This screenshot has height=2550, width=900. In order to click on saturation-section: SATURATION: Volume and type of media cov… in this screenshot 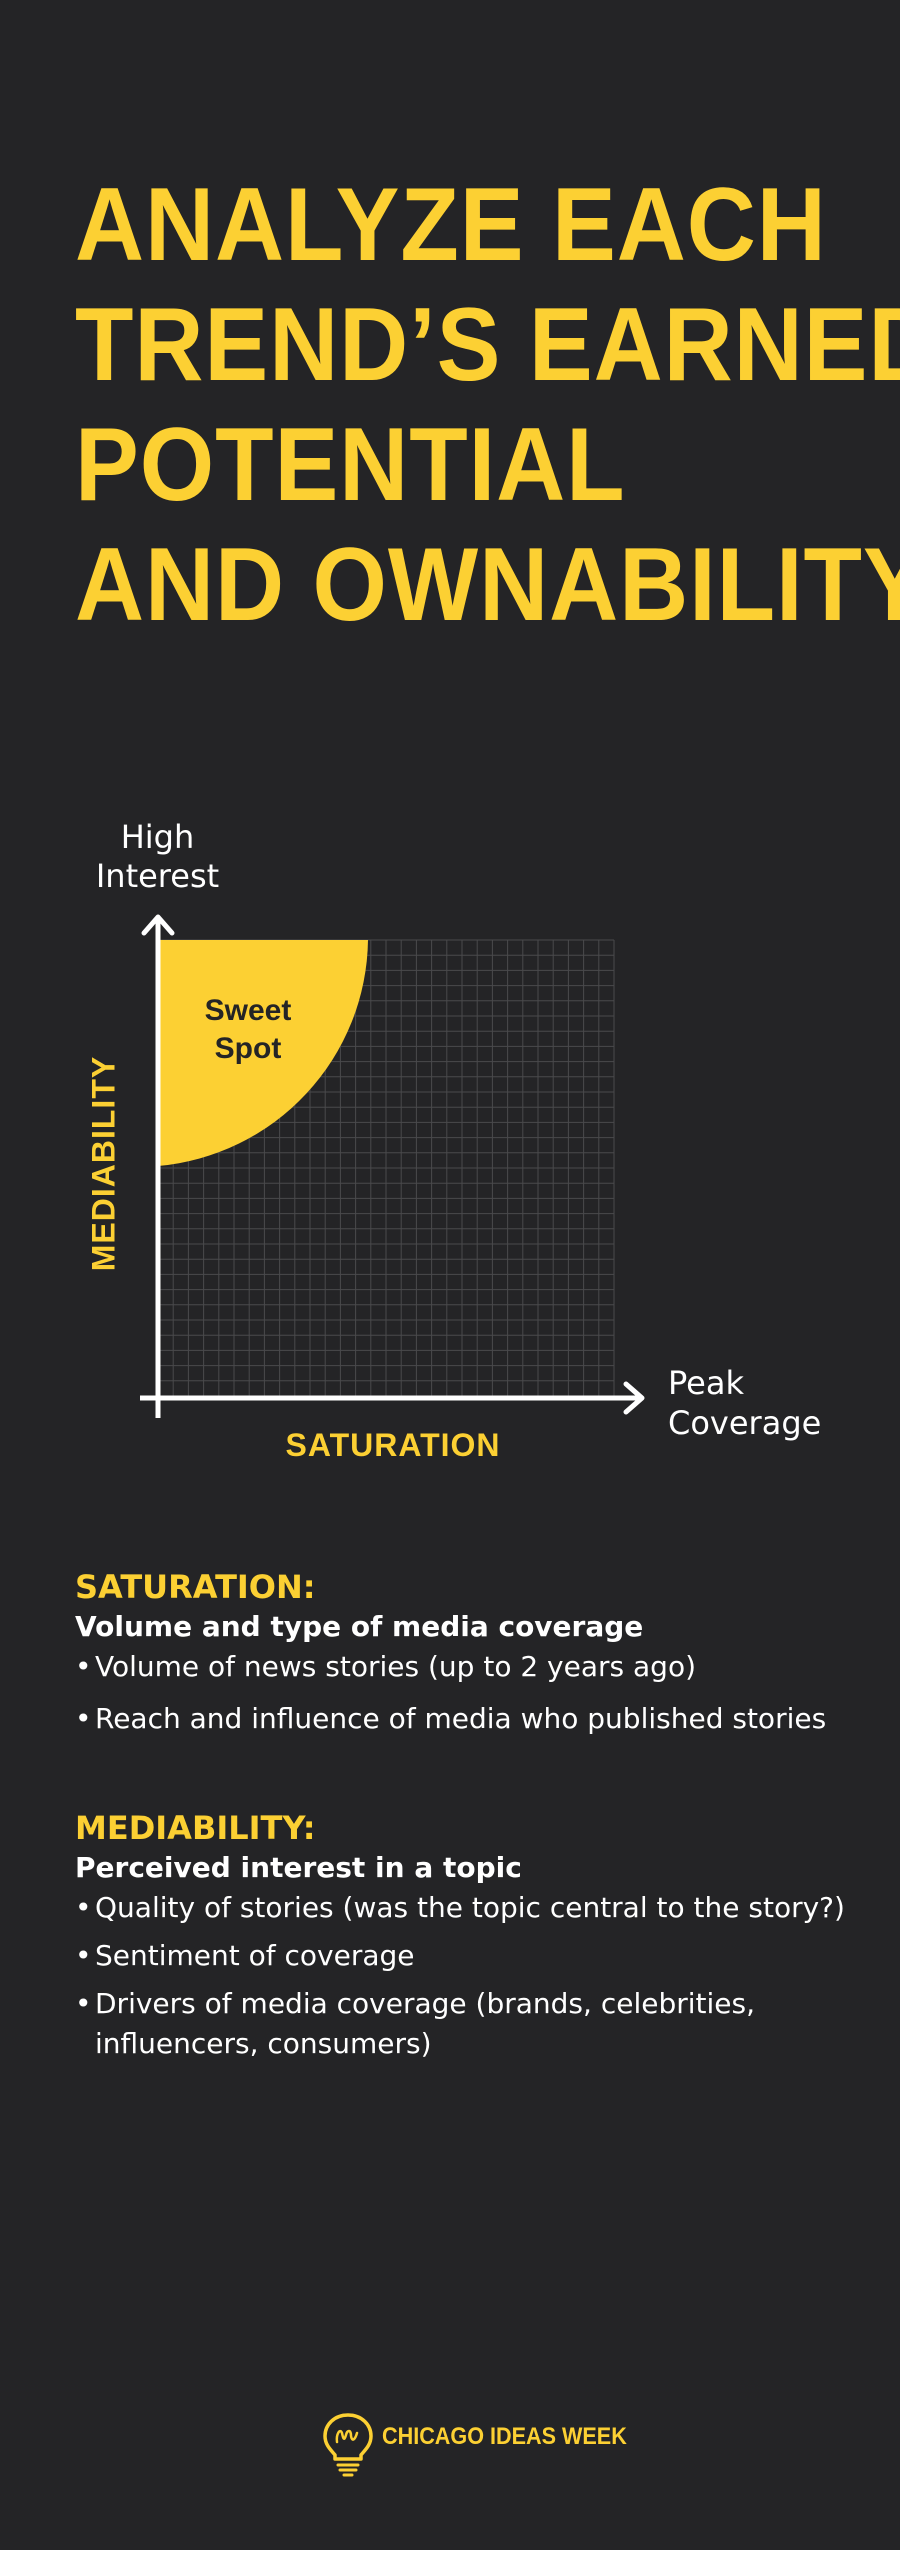, I will do `click(475, 1653)`.